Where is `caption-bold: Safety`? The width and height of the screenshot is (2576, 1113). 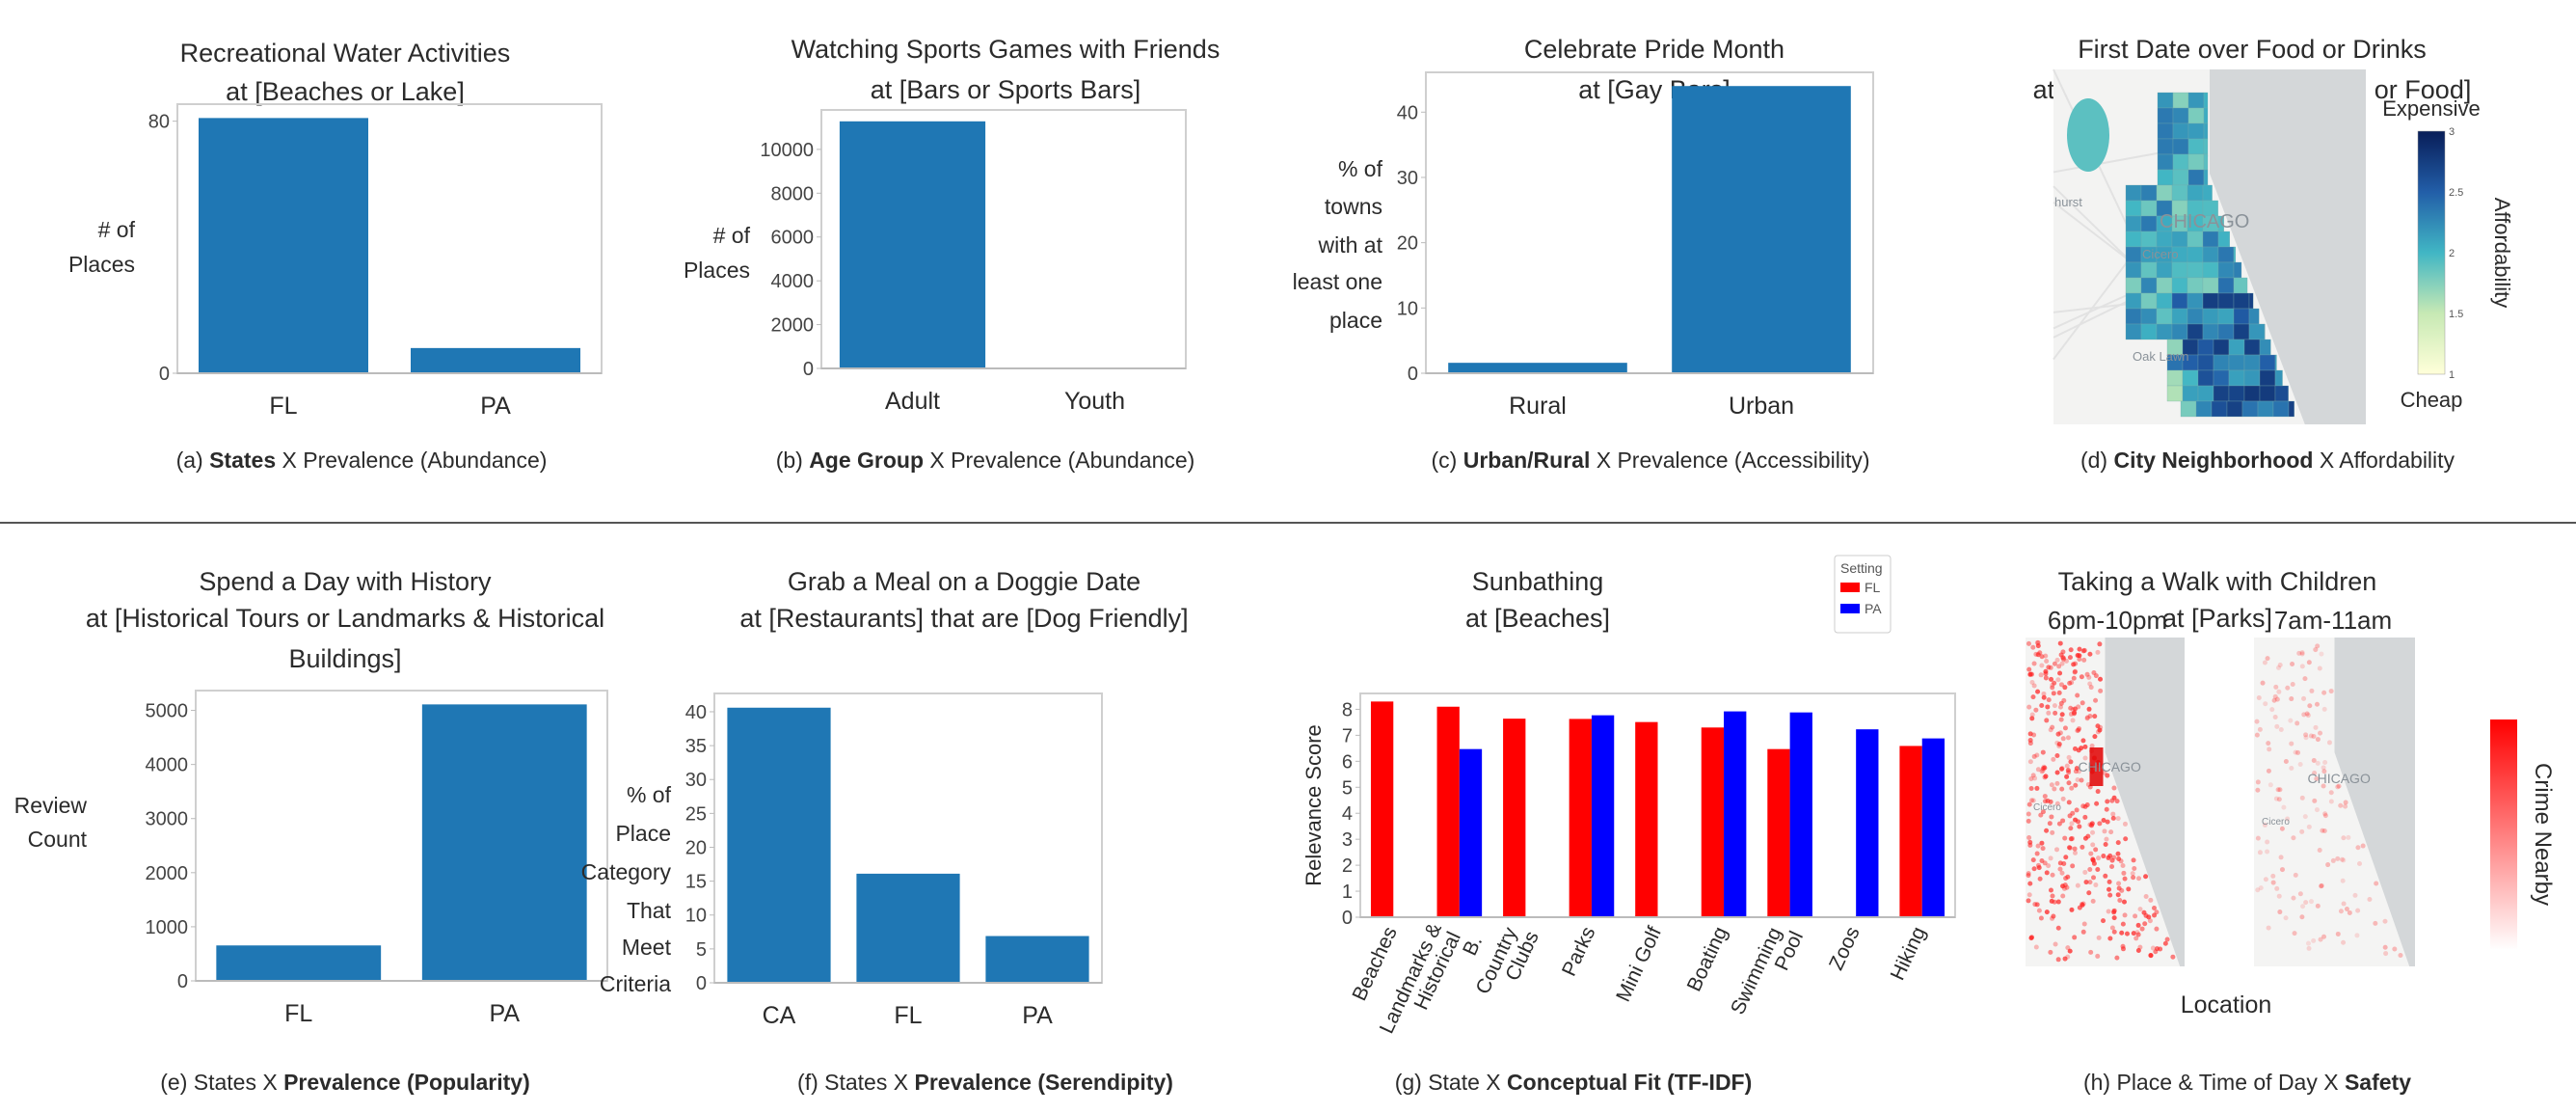
caption-bold: Safety is located at coordinates (2378, 1082).